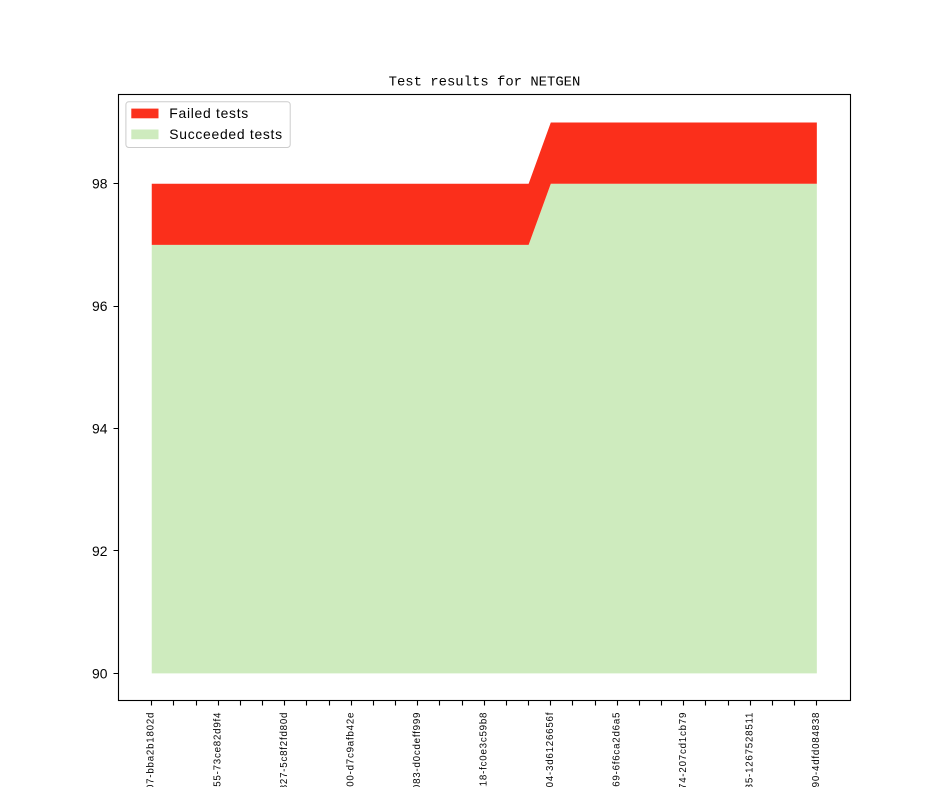 Image resolution: width=944 pixels, height=787 pixels. What do you see at coordinates (749, 749) in the screenshot?
I see `svg-text: 2335-1267528511` at bounding box center [749, 749].